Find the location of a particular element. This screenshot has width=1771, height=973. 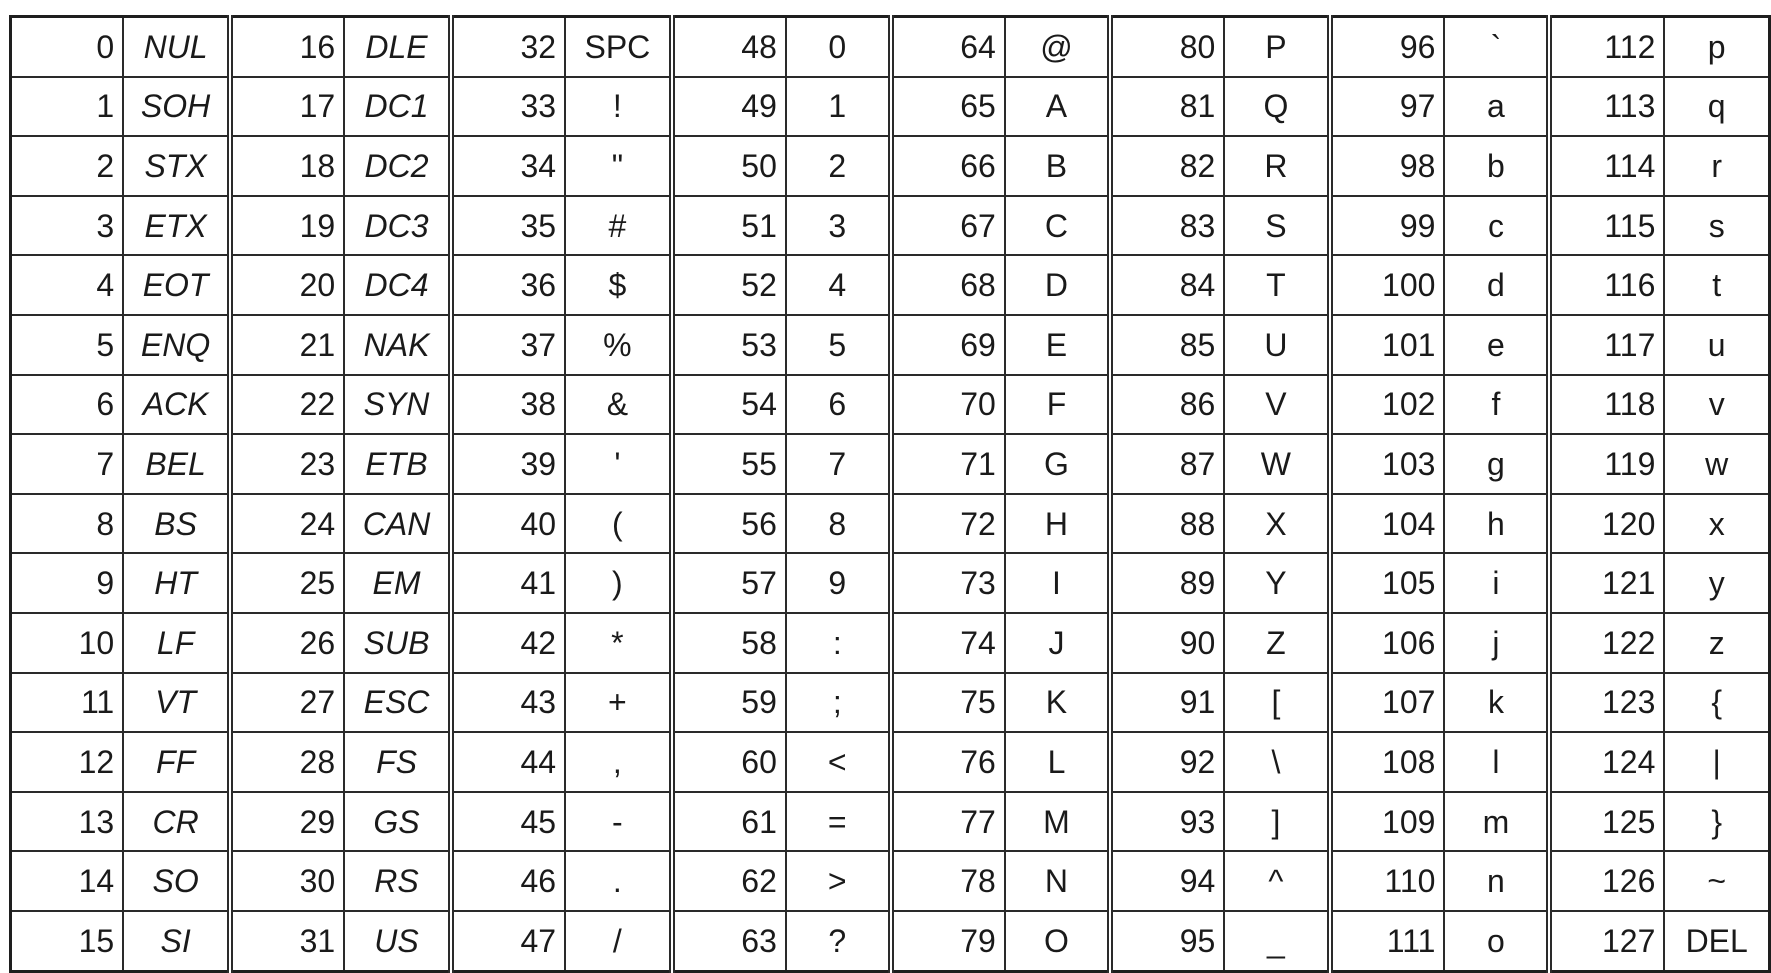

ascii-code-cell: 50 is located at coordinates (727, 166).